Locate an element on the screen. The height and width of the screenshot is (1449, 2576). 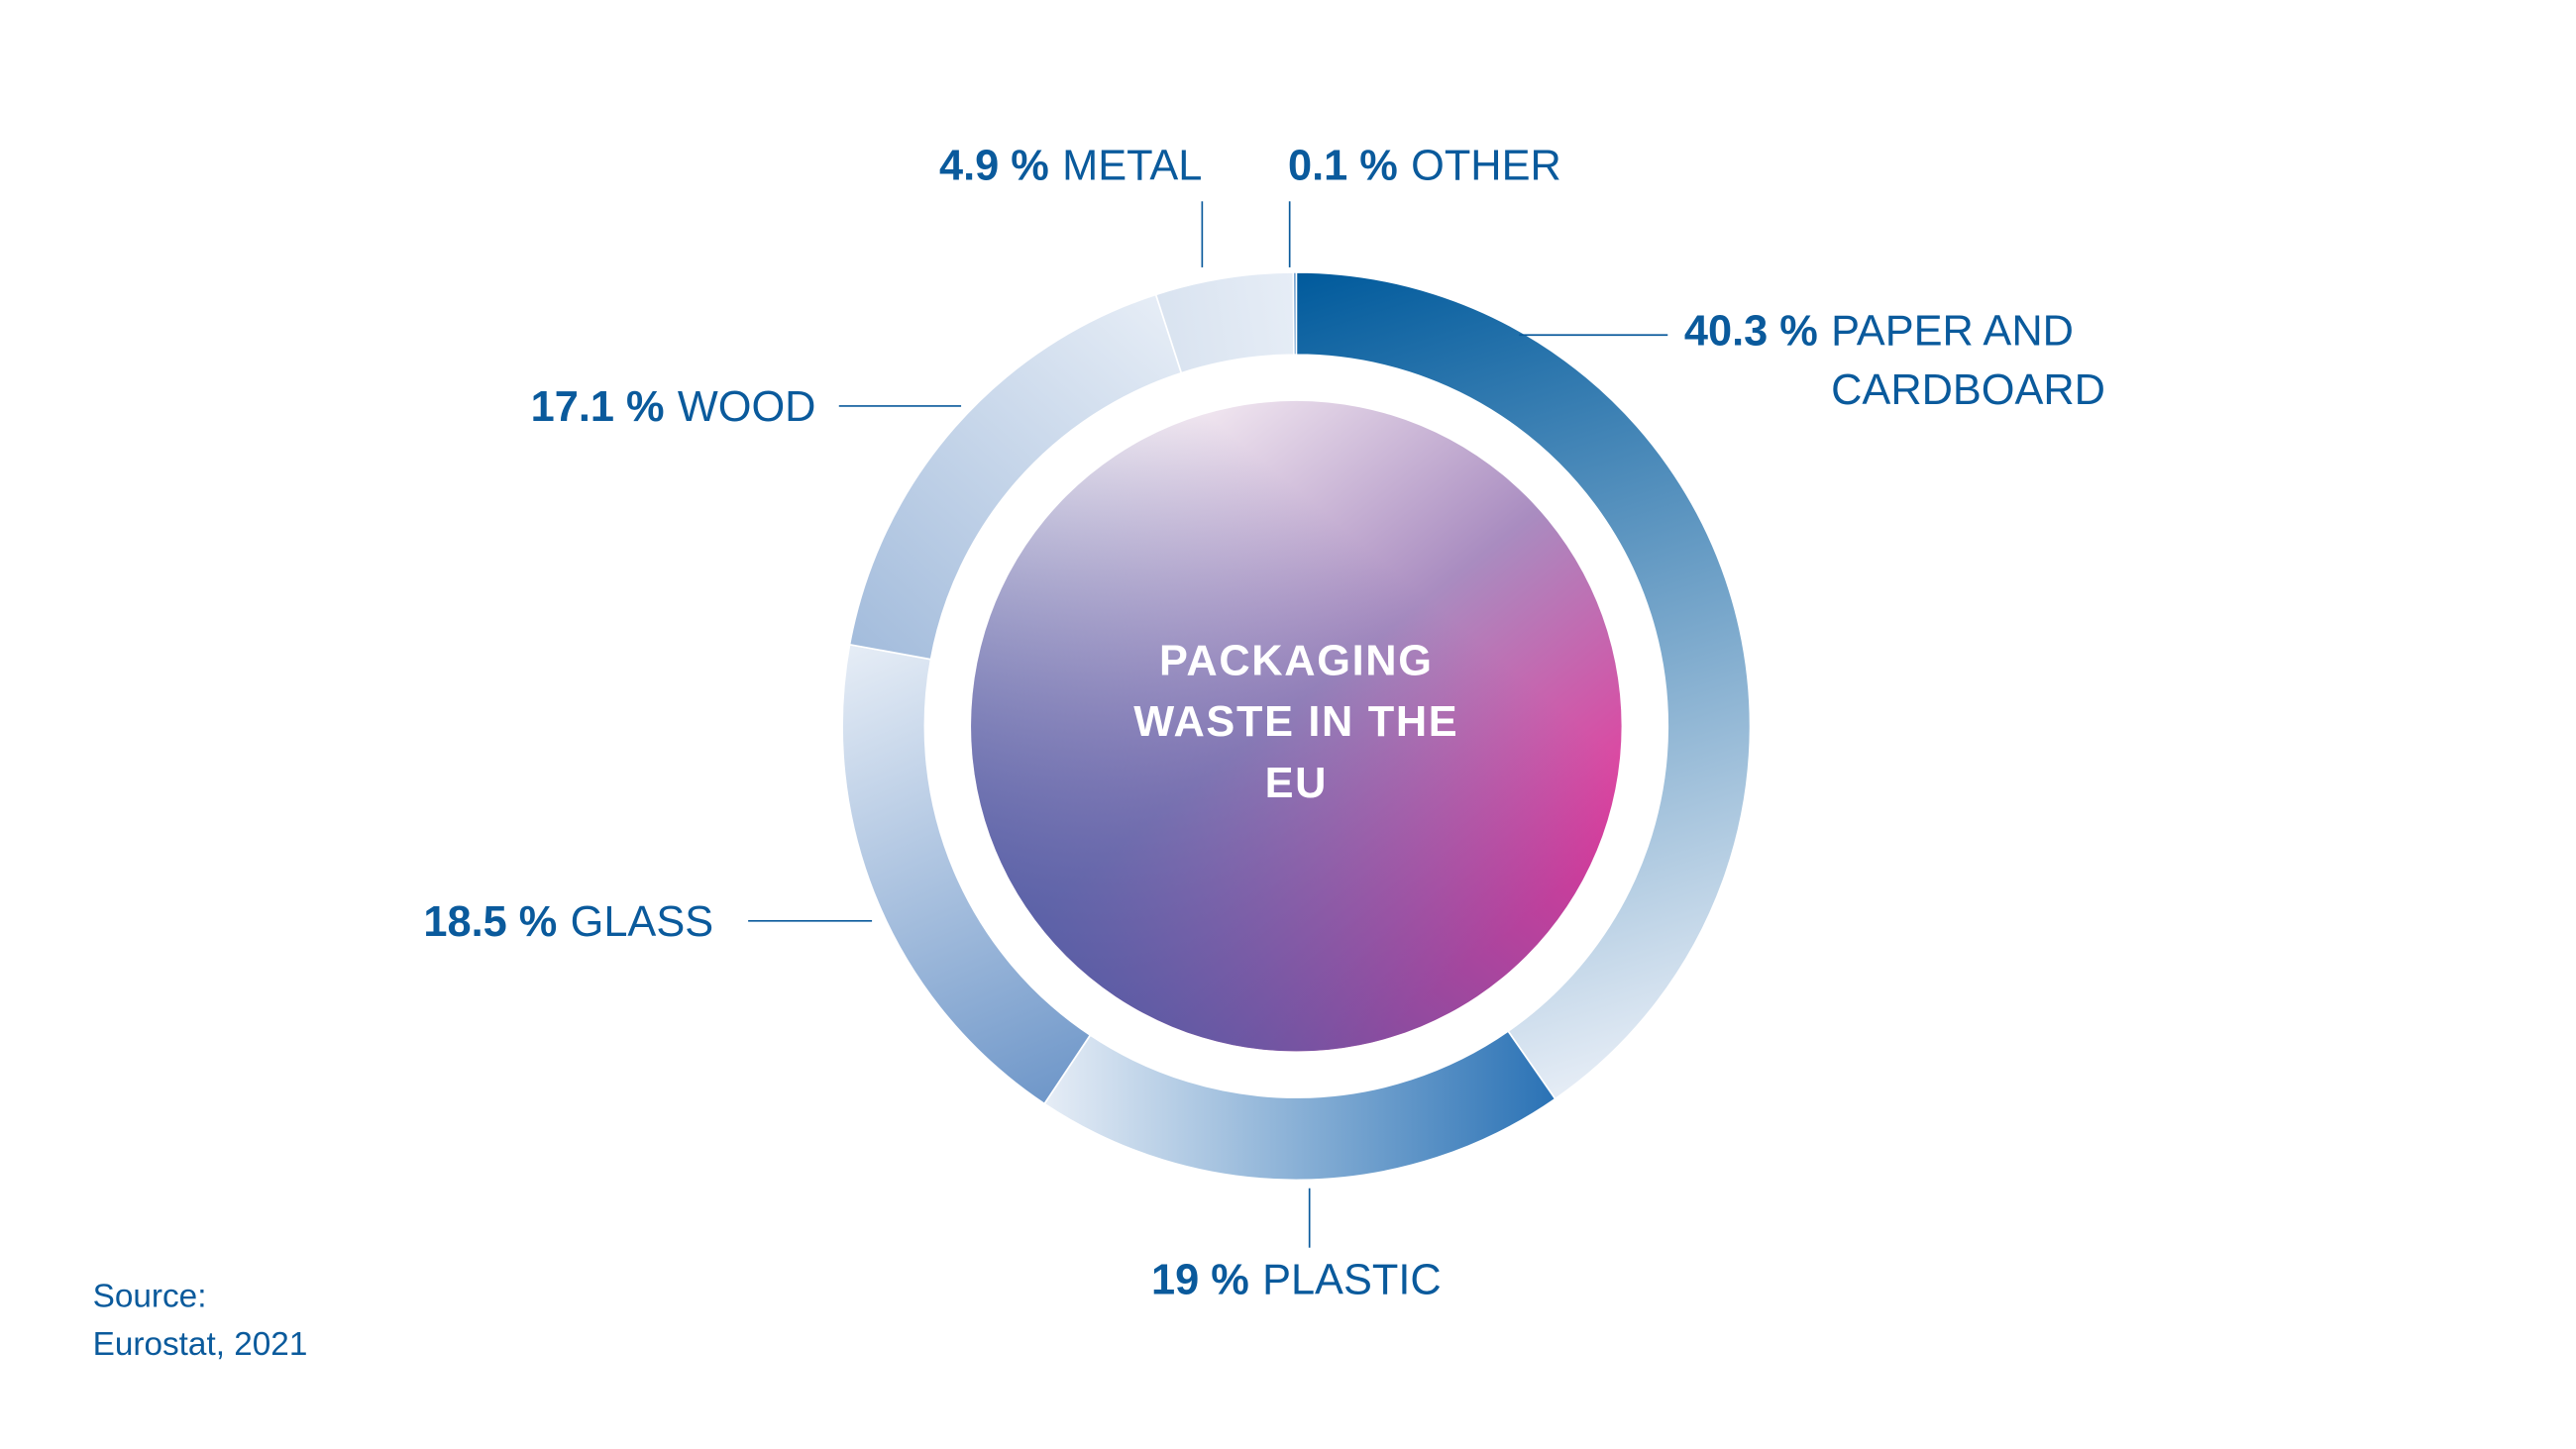
source: Source: Eurostat, 2021 is located at coordinates (341, 1322).